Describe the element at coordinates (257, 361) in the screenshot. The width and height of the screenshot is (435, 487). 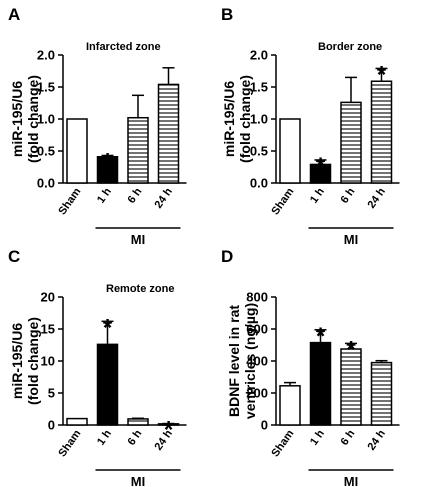
I see `y-tick-label: 400` at that location.